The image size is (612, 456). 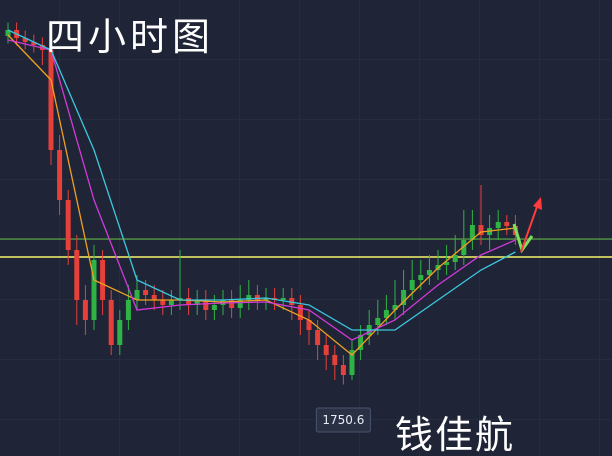 What do you see at coordinates (529, 228) in the screenshot?
I see `red-arrow` at bounding box center [529, 228].